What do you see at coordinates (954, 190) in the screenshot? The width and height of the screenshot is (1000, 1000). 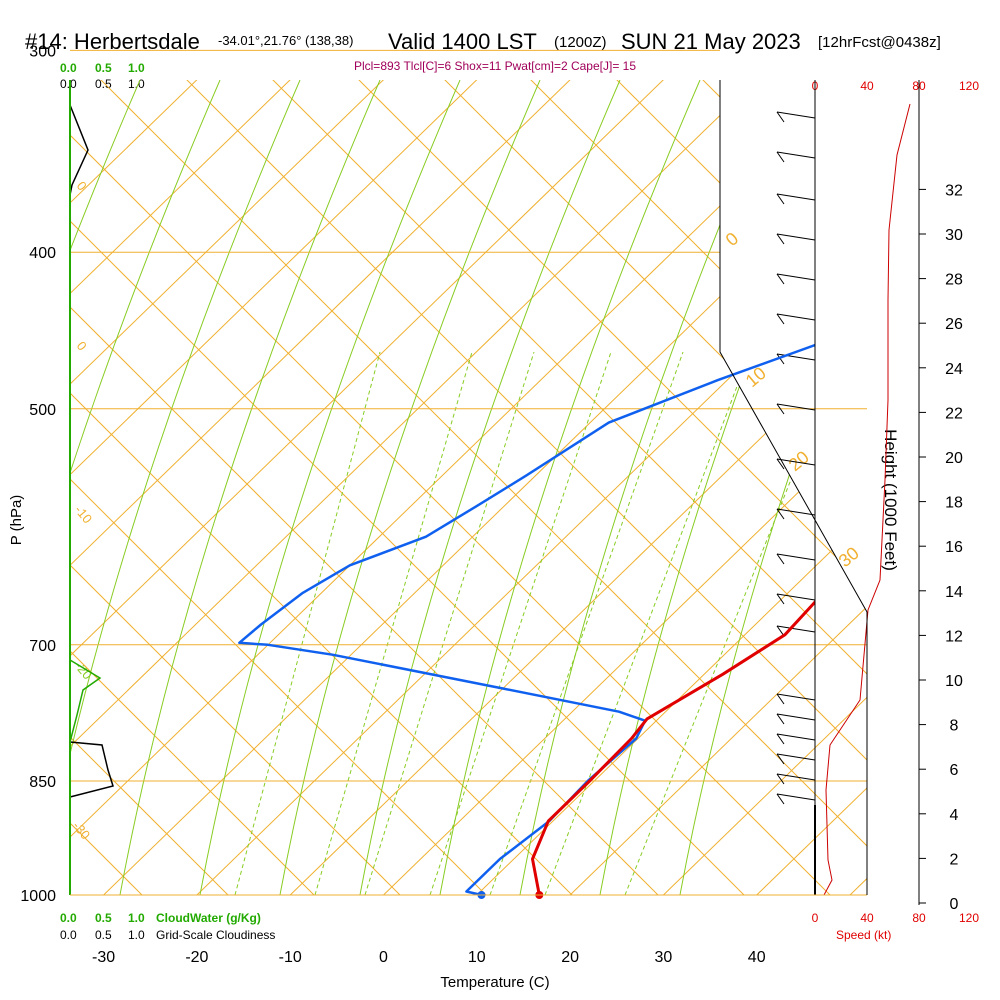 I see `height-tick-label: 32` at bounding box center [954, 190].